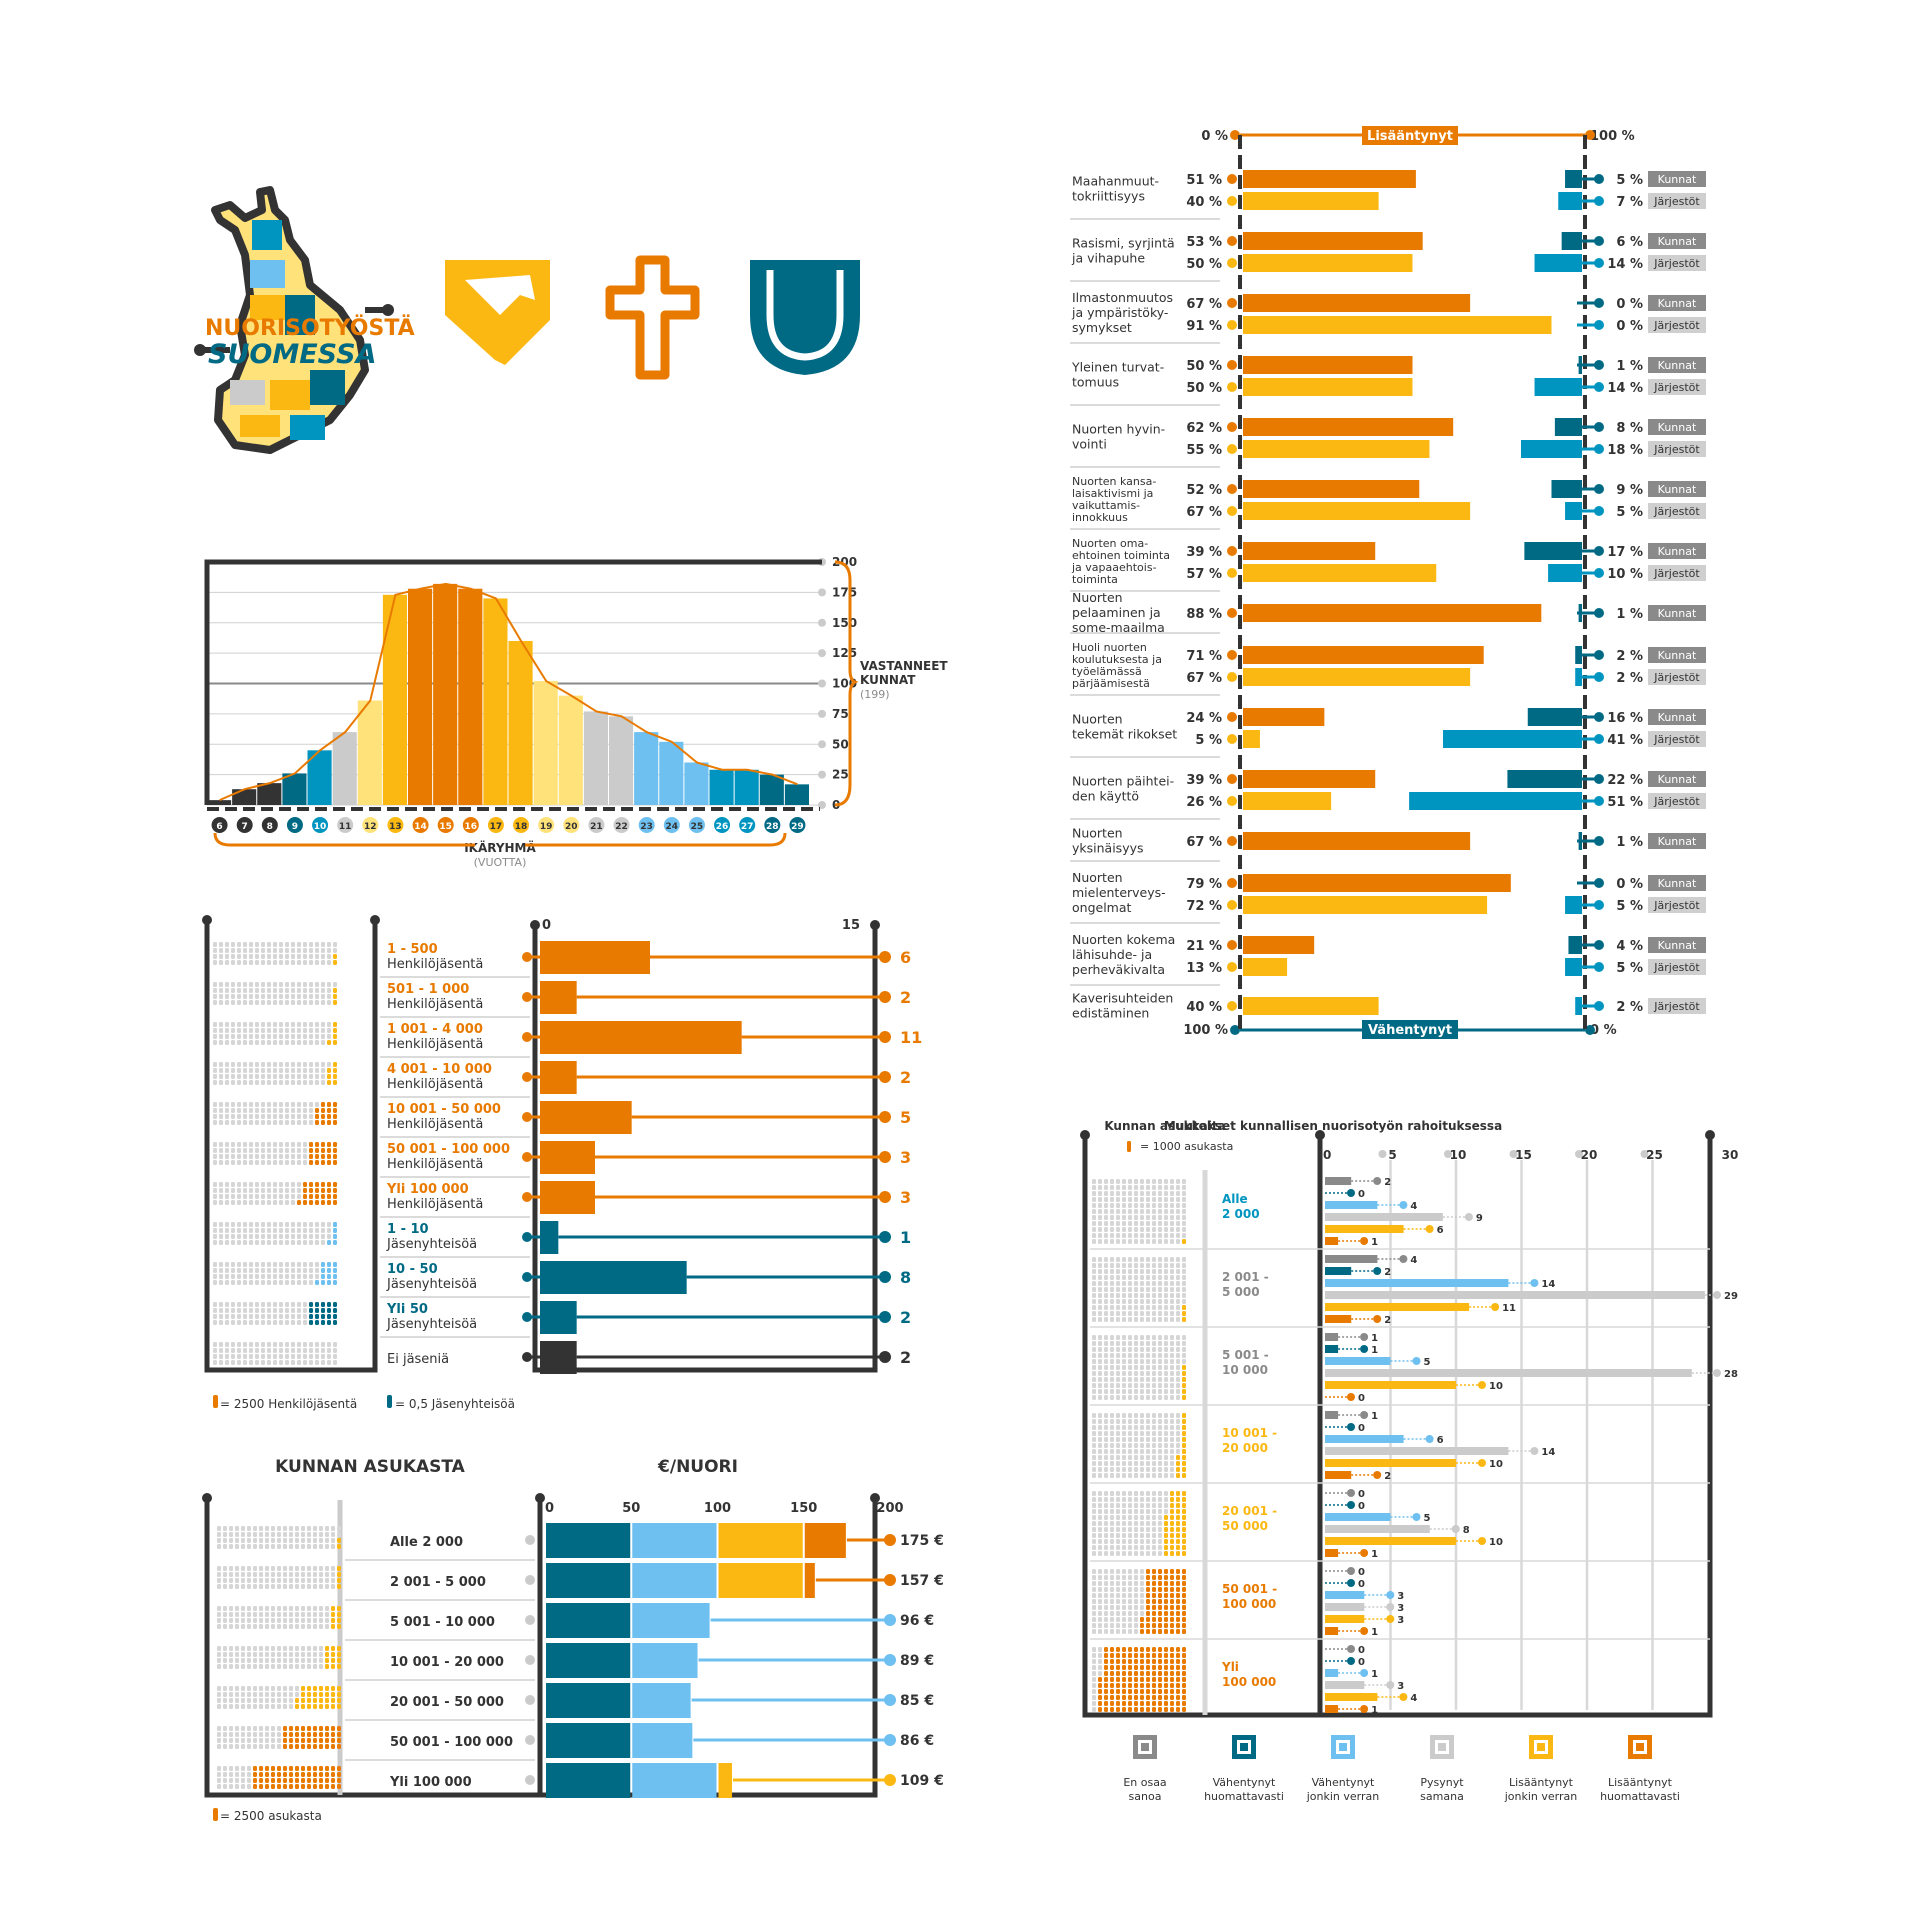 The height and width of the screenshot is (1920, 1920). I want to click on org-legend-icon, so click(389, 1401).